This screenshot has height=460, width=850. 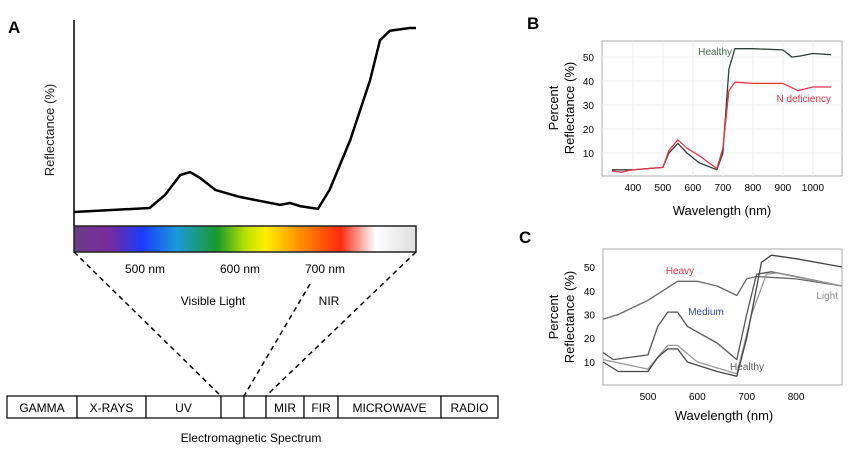 What do you see at coordinates (251, 438) in the screenshot?
I see `em-spectrum-title: Electromagnetic Spectrum` at bounding box center [251, 438].